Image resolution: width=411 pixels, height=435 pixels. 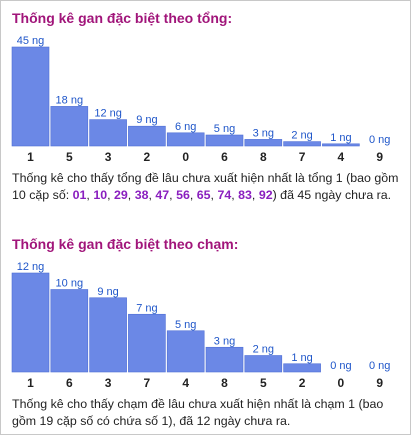 I want to click on pair-number: 01, so click(x=79, y=195).